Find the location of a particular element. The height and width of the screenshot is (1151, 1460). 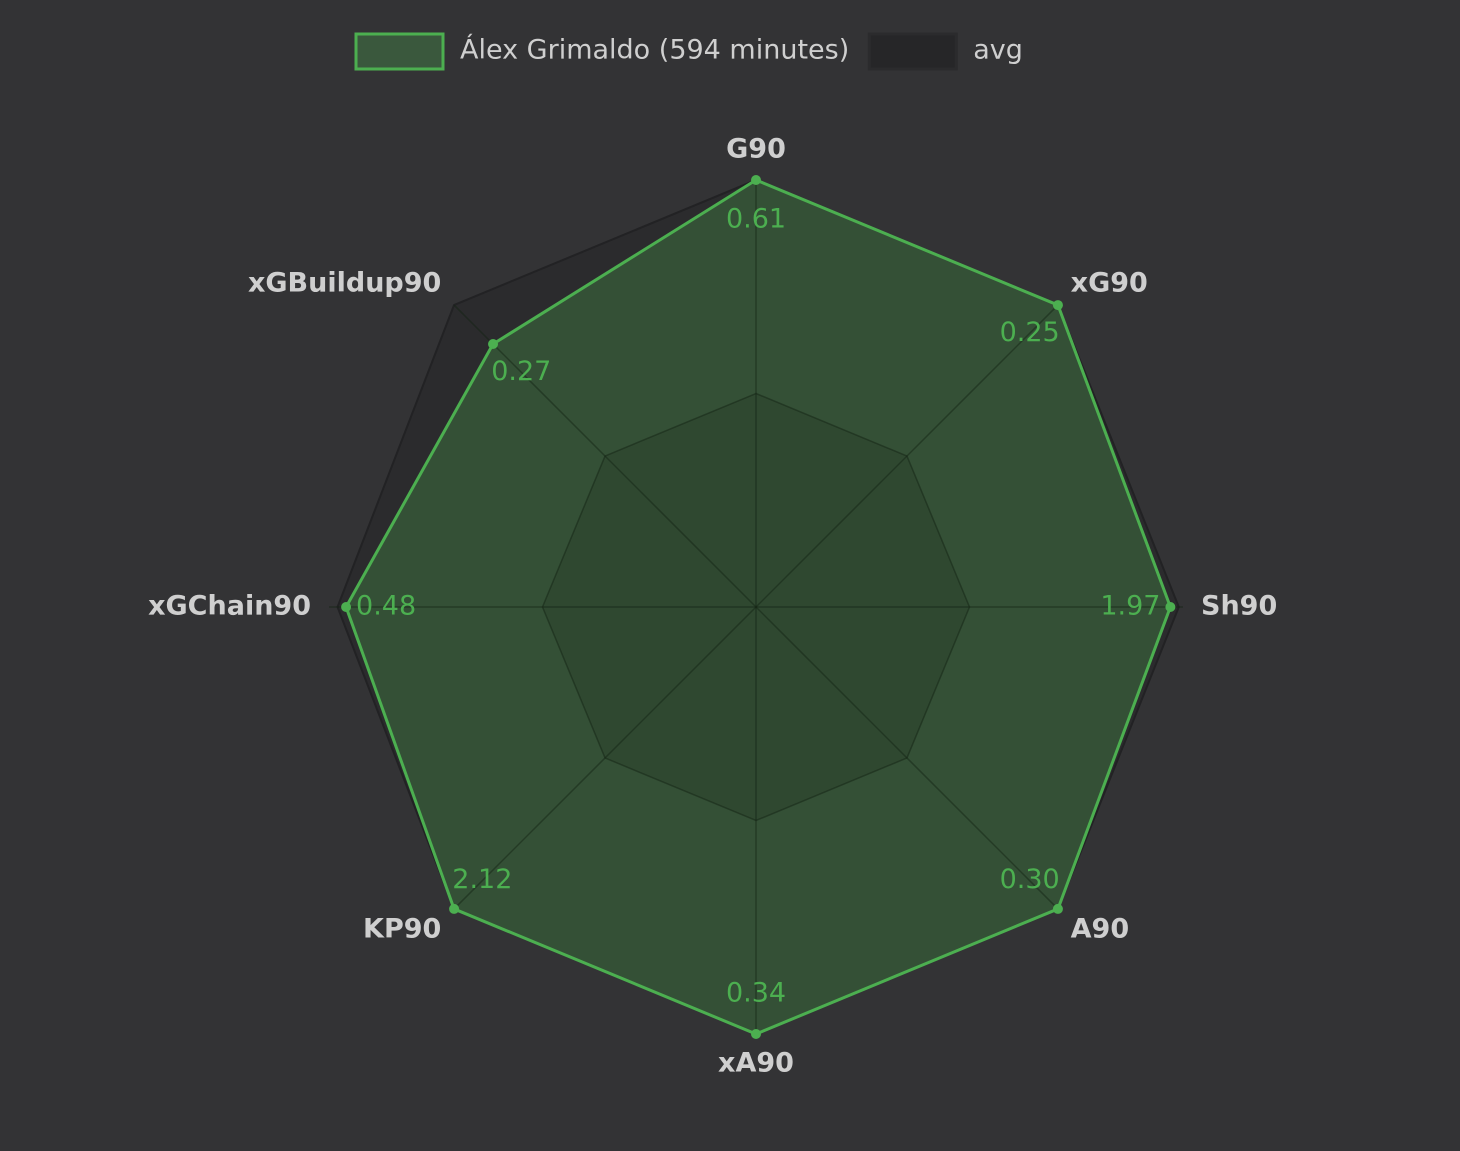

axis-label: xA90 is located at coordinates (756, 1063).